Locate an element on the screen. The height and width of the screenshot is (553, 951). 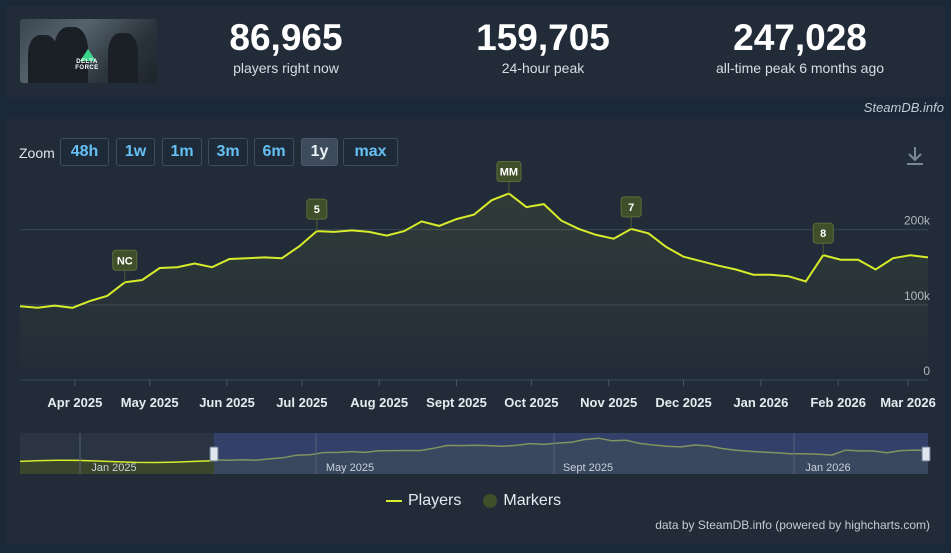
legend-markers: Markers is located at coordinates (522, 501).